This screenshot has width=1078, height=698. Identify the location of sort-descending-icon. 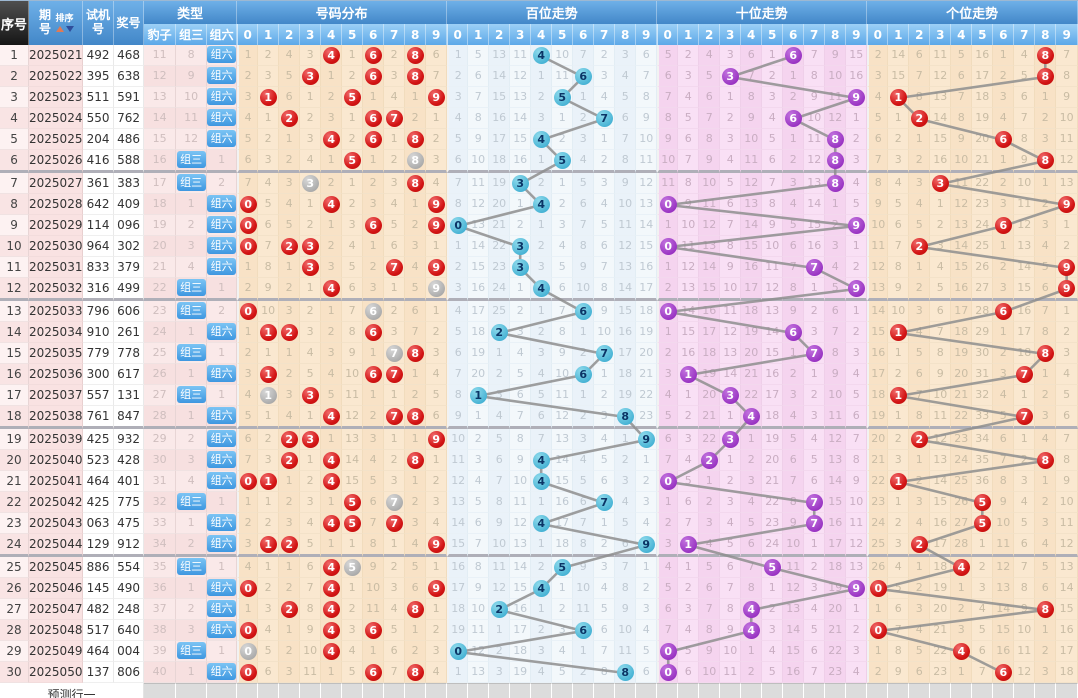
(69, 28).